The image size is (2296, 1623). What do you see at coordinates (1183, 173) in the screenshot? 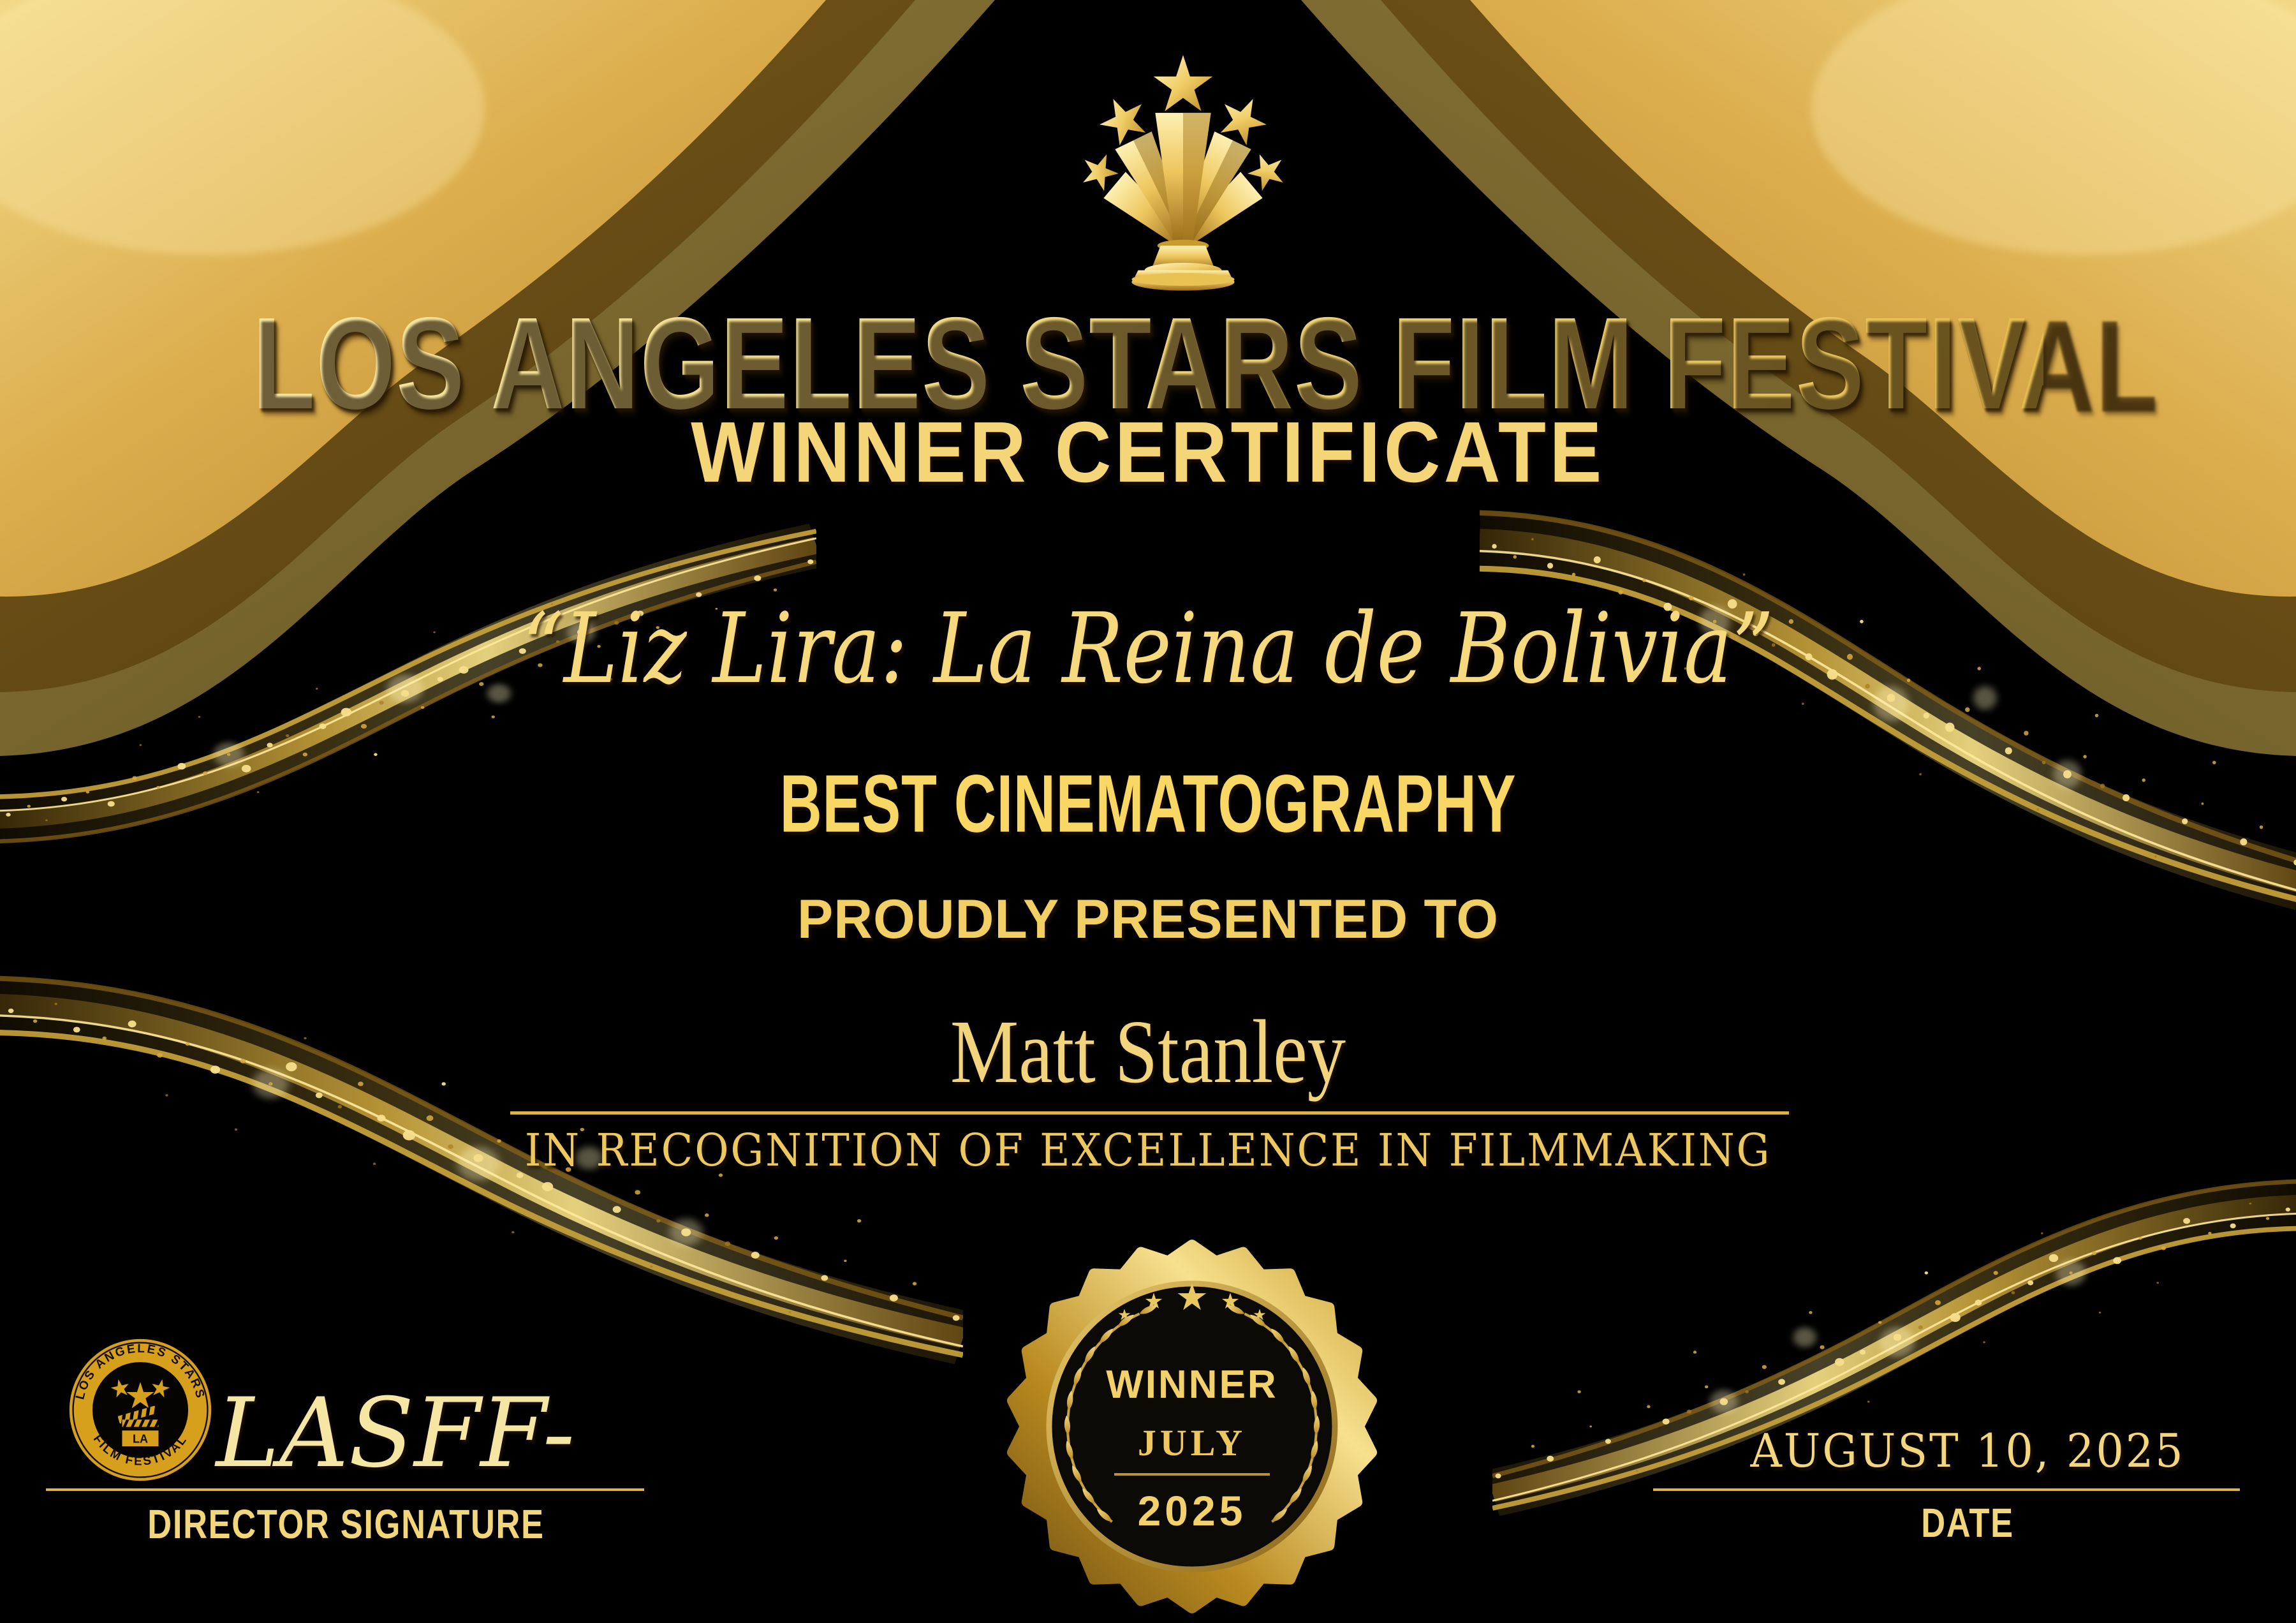
I see `star-trophy-icon` at bounding box center [1183, 173].